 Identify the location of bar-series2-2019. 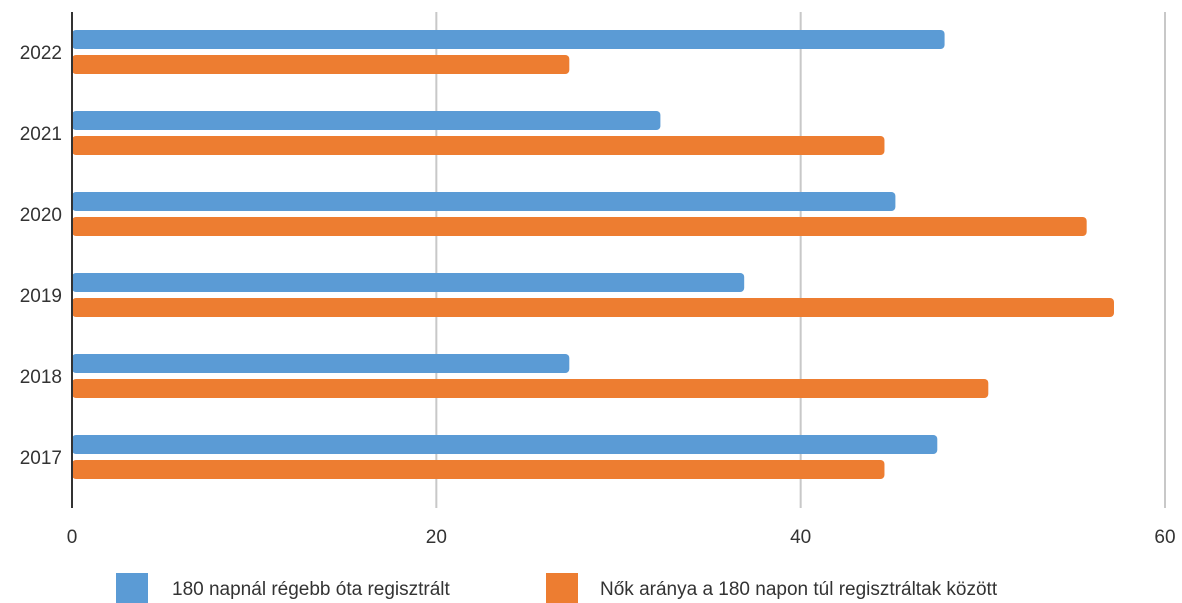
(593, 307).